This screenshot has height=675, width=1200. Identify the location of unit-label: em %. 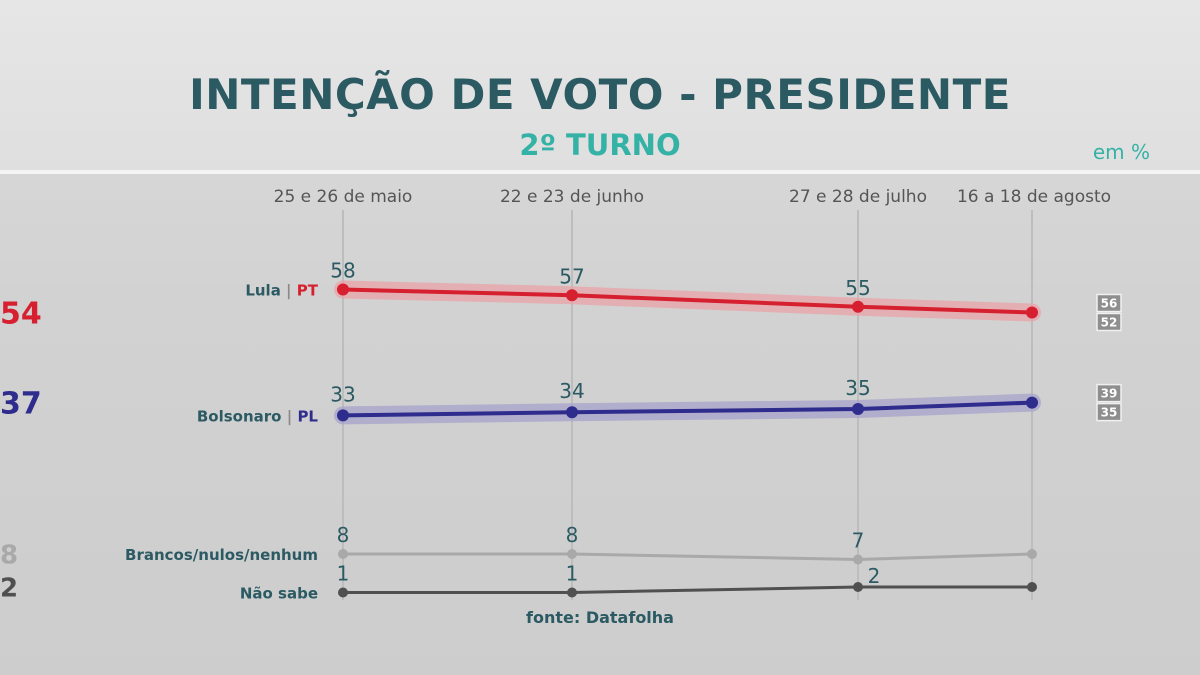
(1121, 152).